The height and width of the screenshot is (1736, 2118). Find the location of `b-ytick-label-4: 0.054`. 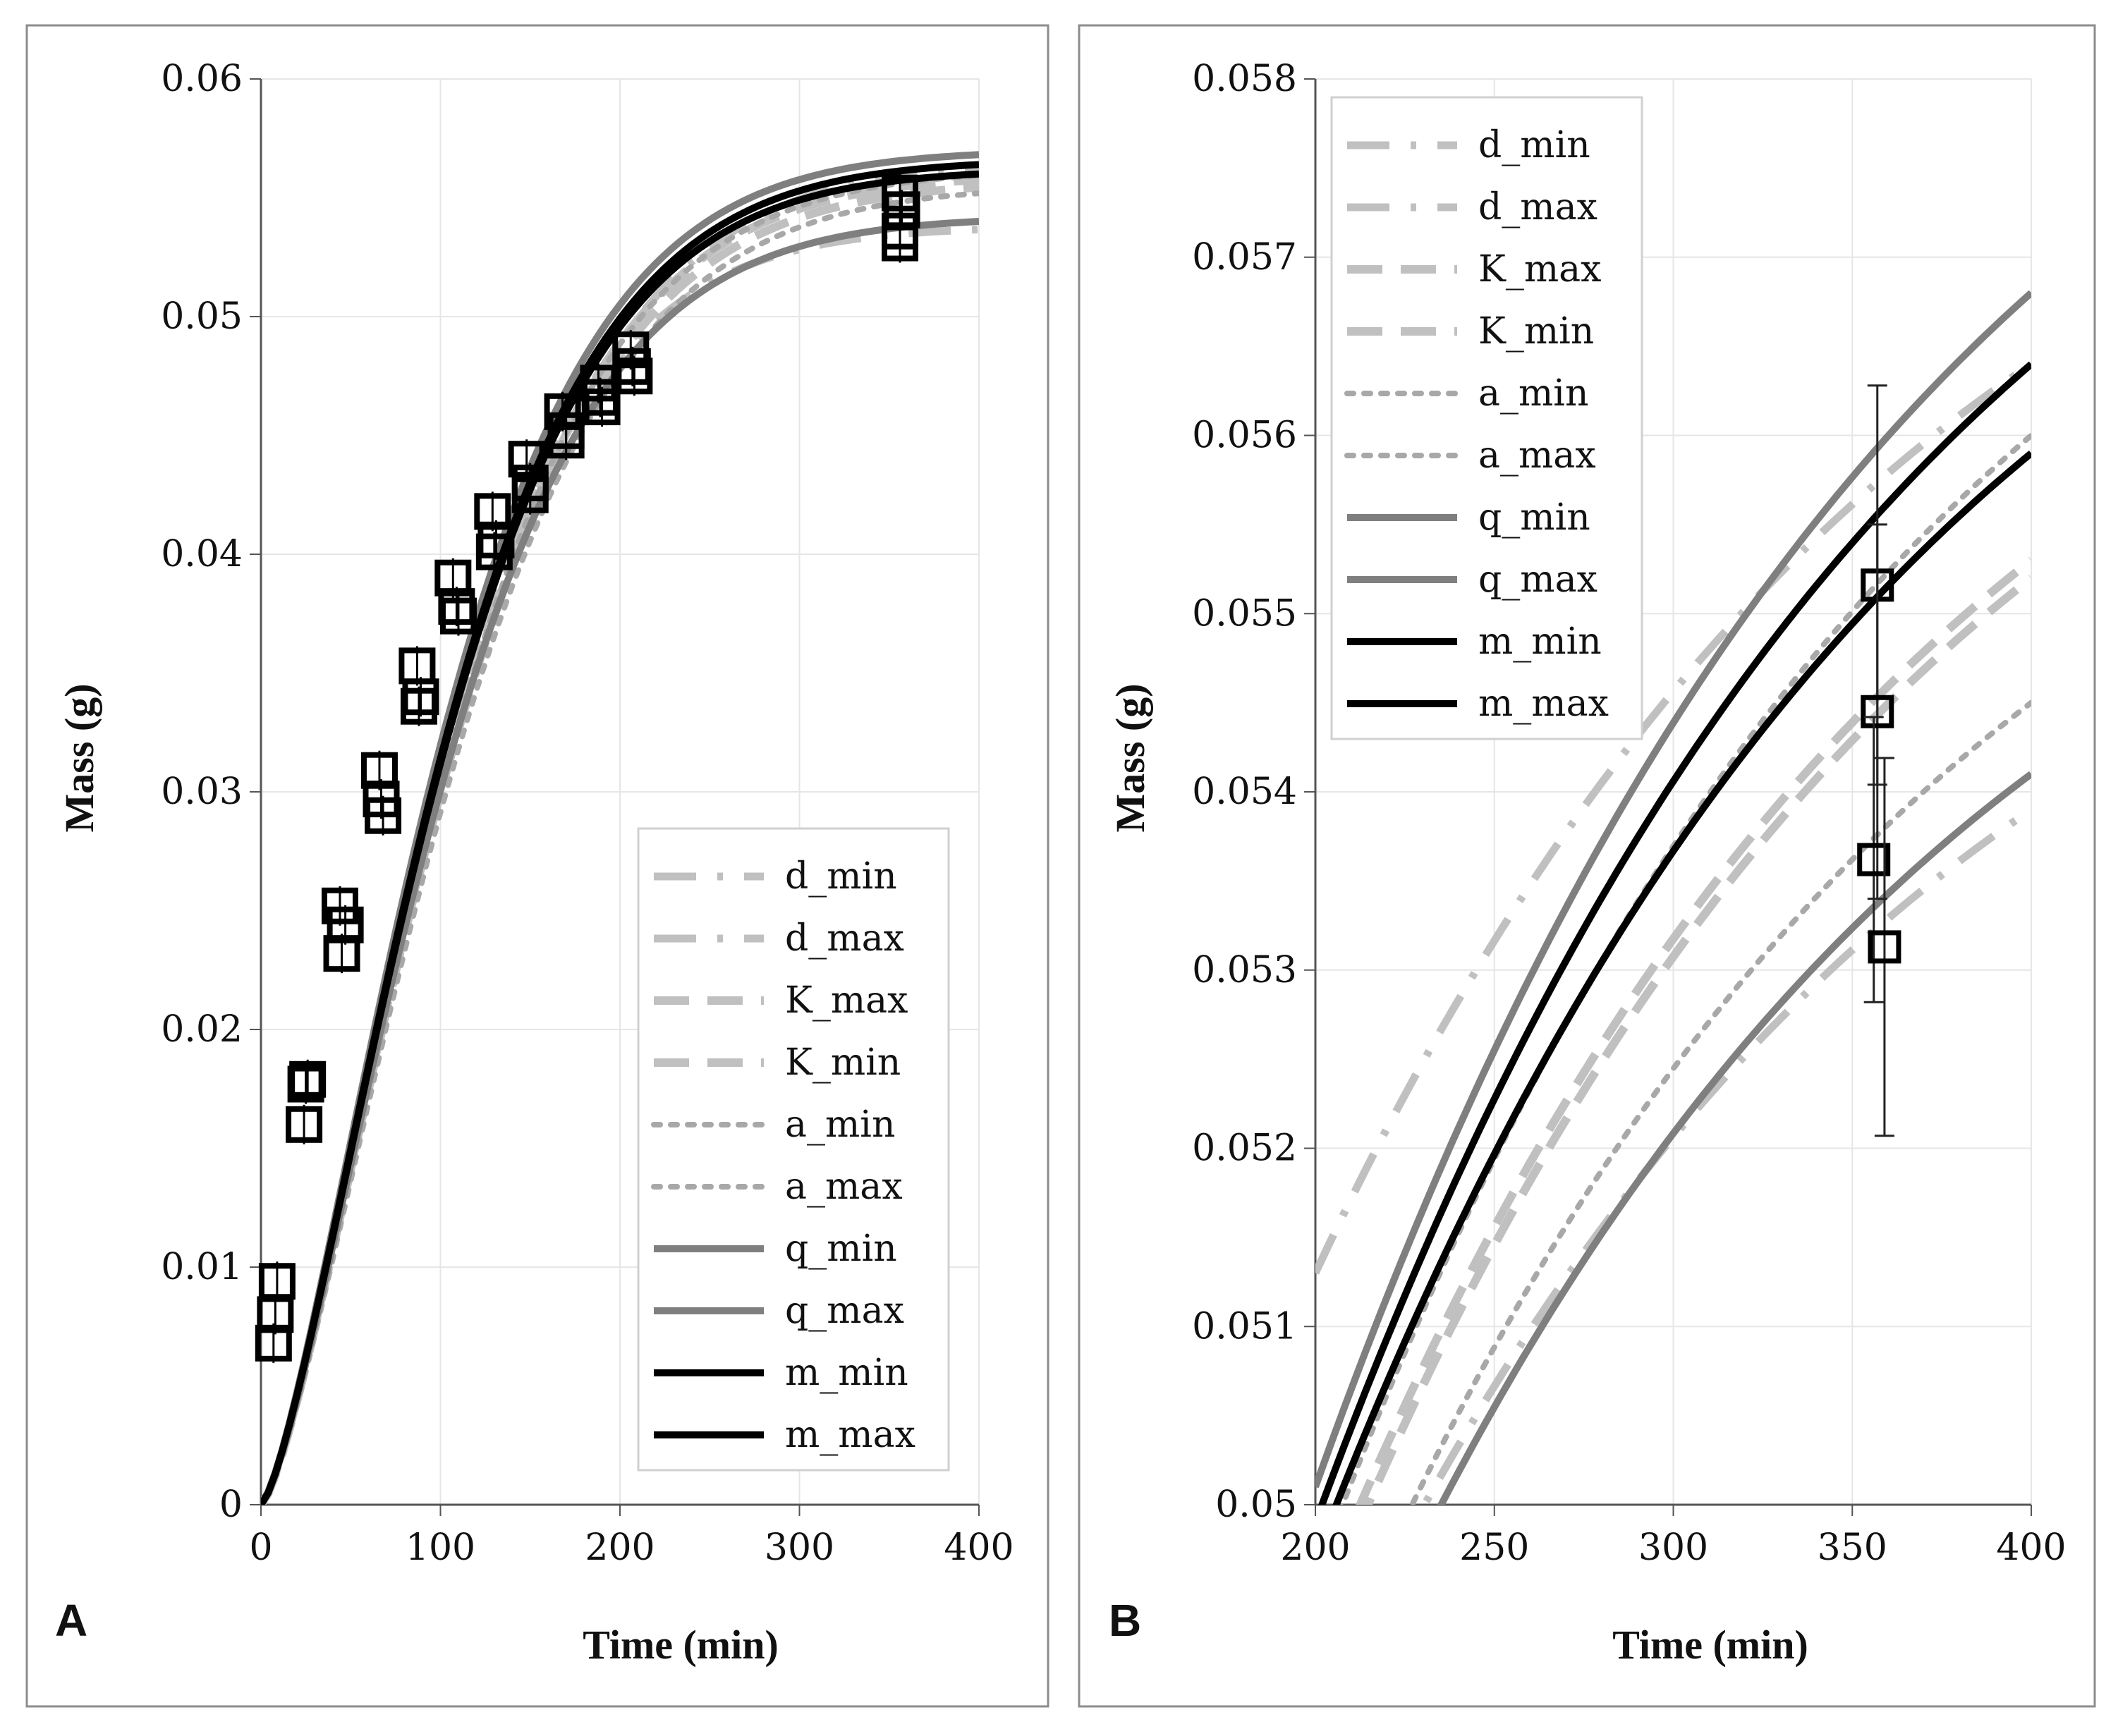

b-ytick-label-4: 0.054 is located at coordinates (1244, 792).